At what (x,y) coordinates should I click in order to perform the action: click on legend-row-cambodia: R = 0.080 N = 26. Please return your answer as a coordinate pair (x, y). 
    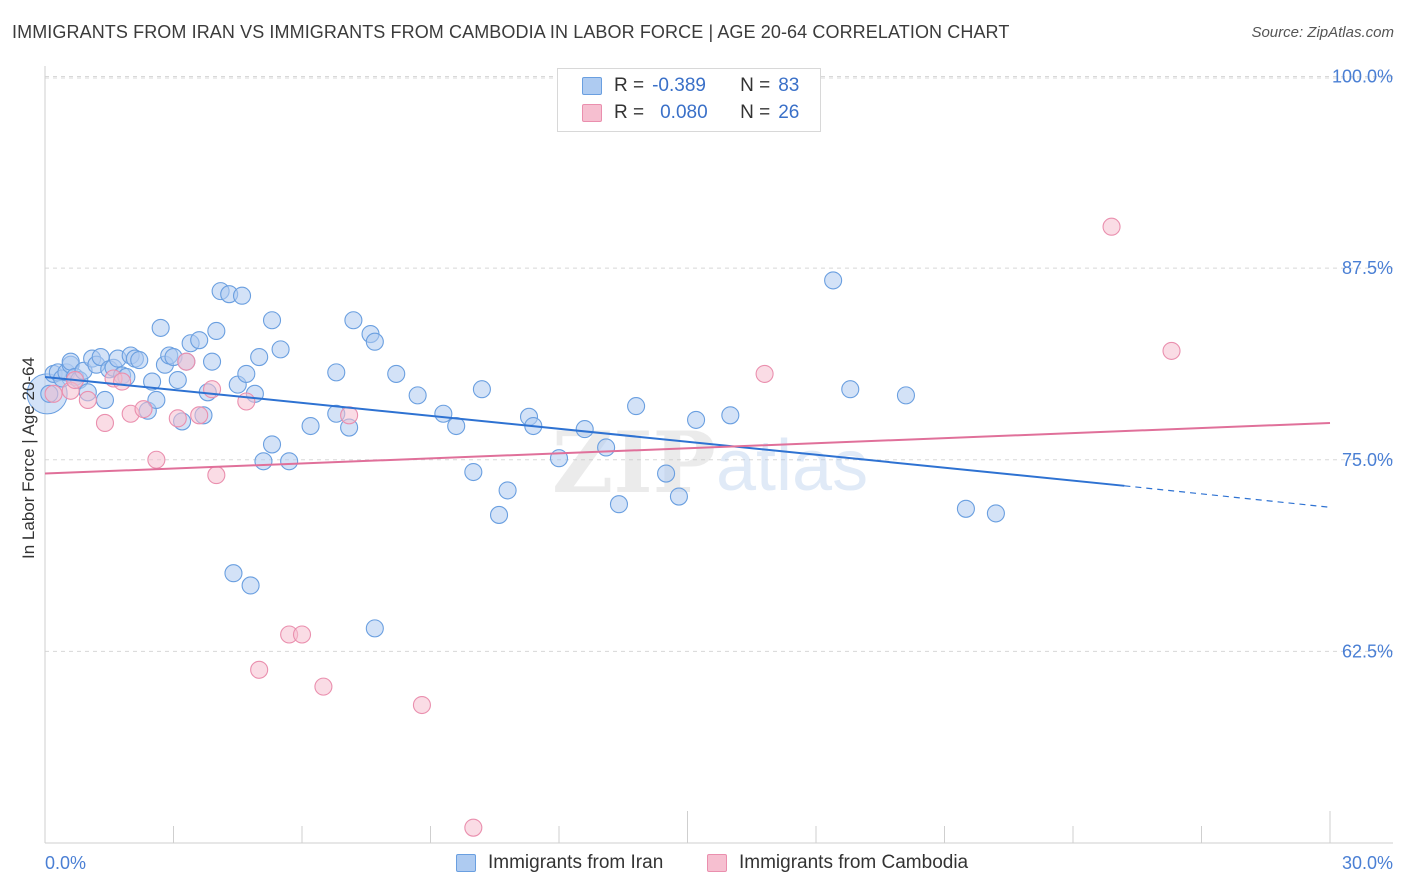
    Looking at the image, I should click on (690, 113).